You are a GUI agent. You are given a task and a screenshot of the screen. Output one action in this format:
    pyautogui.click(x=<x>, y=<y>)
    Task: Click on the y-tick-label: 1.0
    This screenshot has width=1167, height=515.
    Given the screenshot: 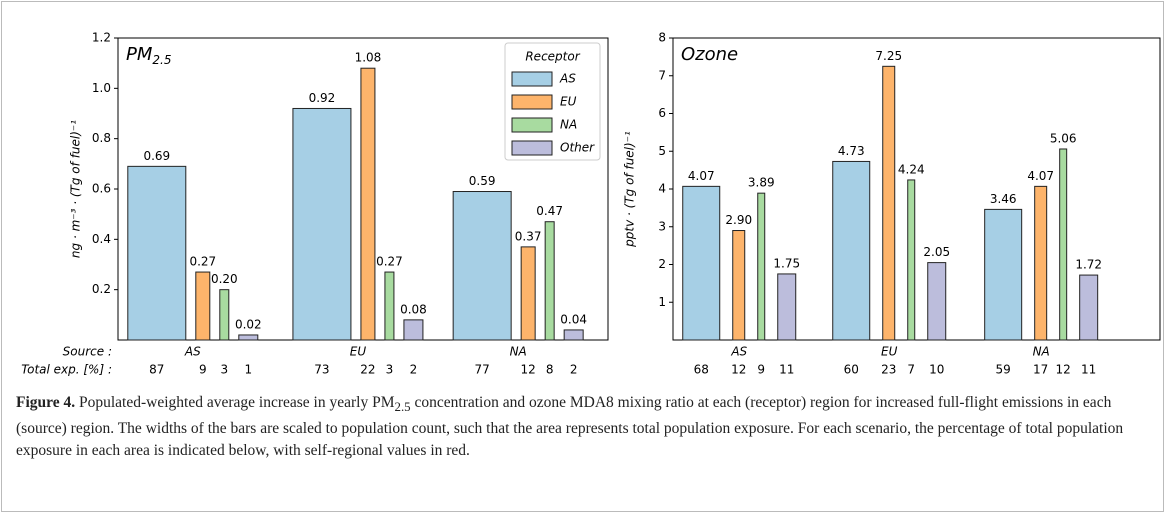 What is the action you would take?
    pyautogui.click(x=101, y=88)
    